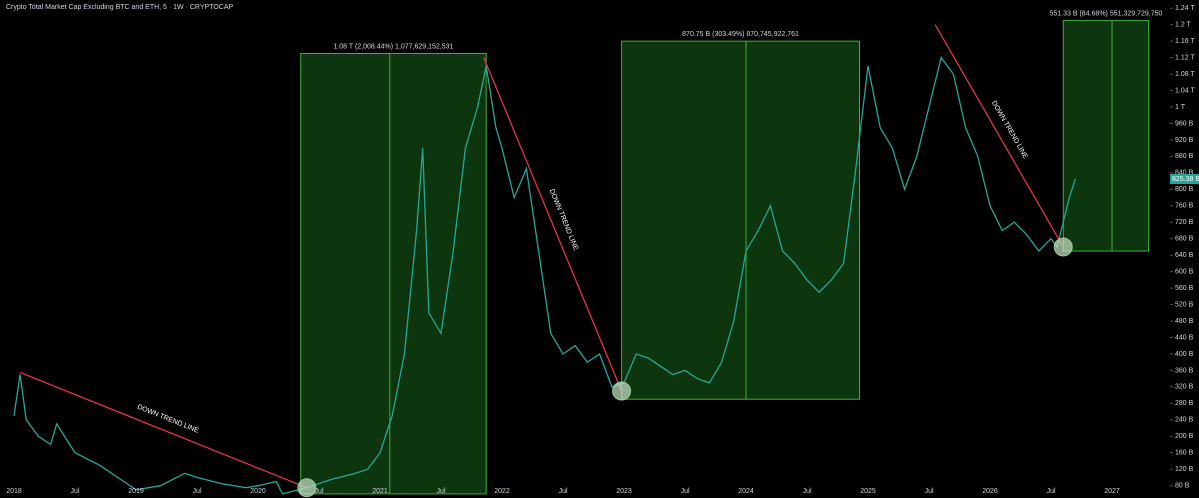 This screenshot has width=1199, height=498. What do you see at coordinates (1184, 403) in the screenshot?
I see `y-tick-label: 280 B` at bounding box center [1184, 403].